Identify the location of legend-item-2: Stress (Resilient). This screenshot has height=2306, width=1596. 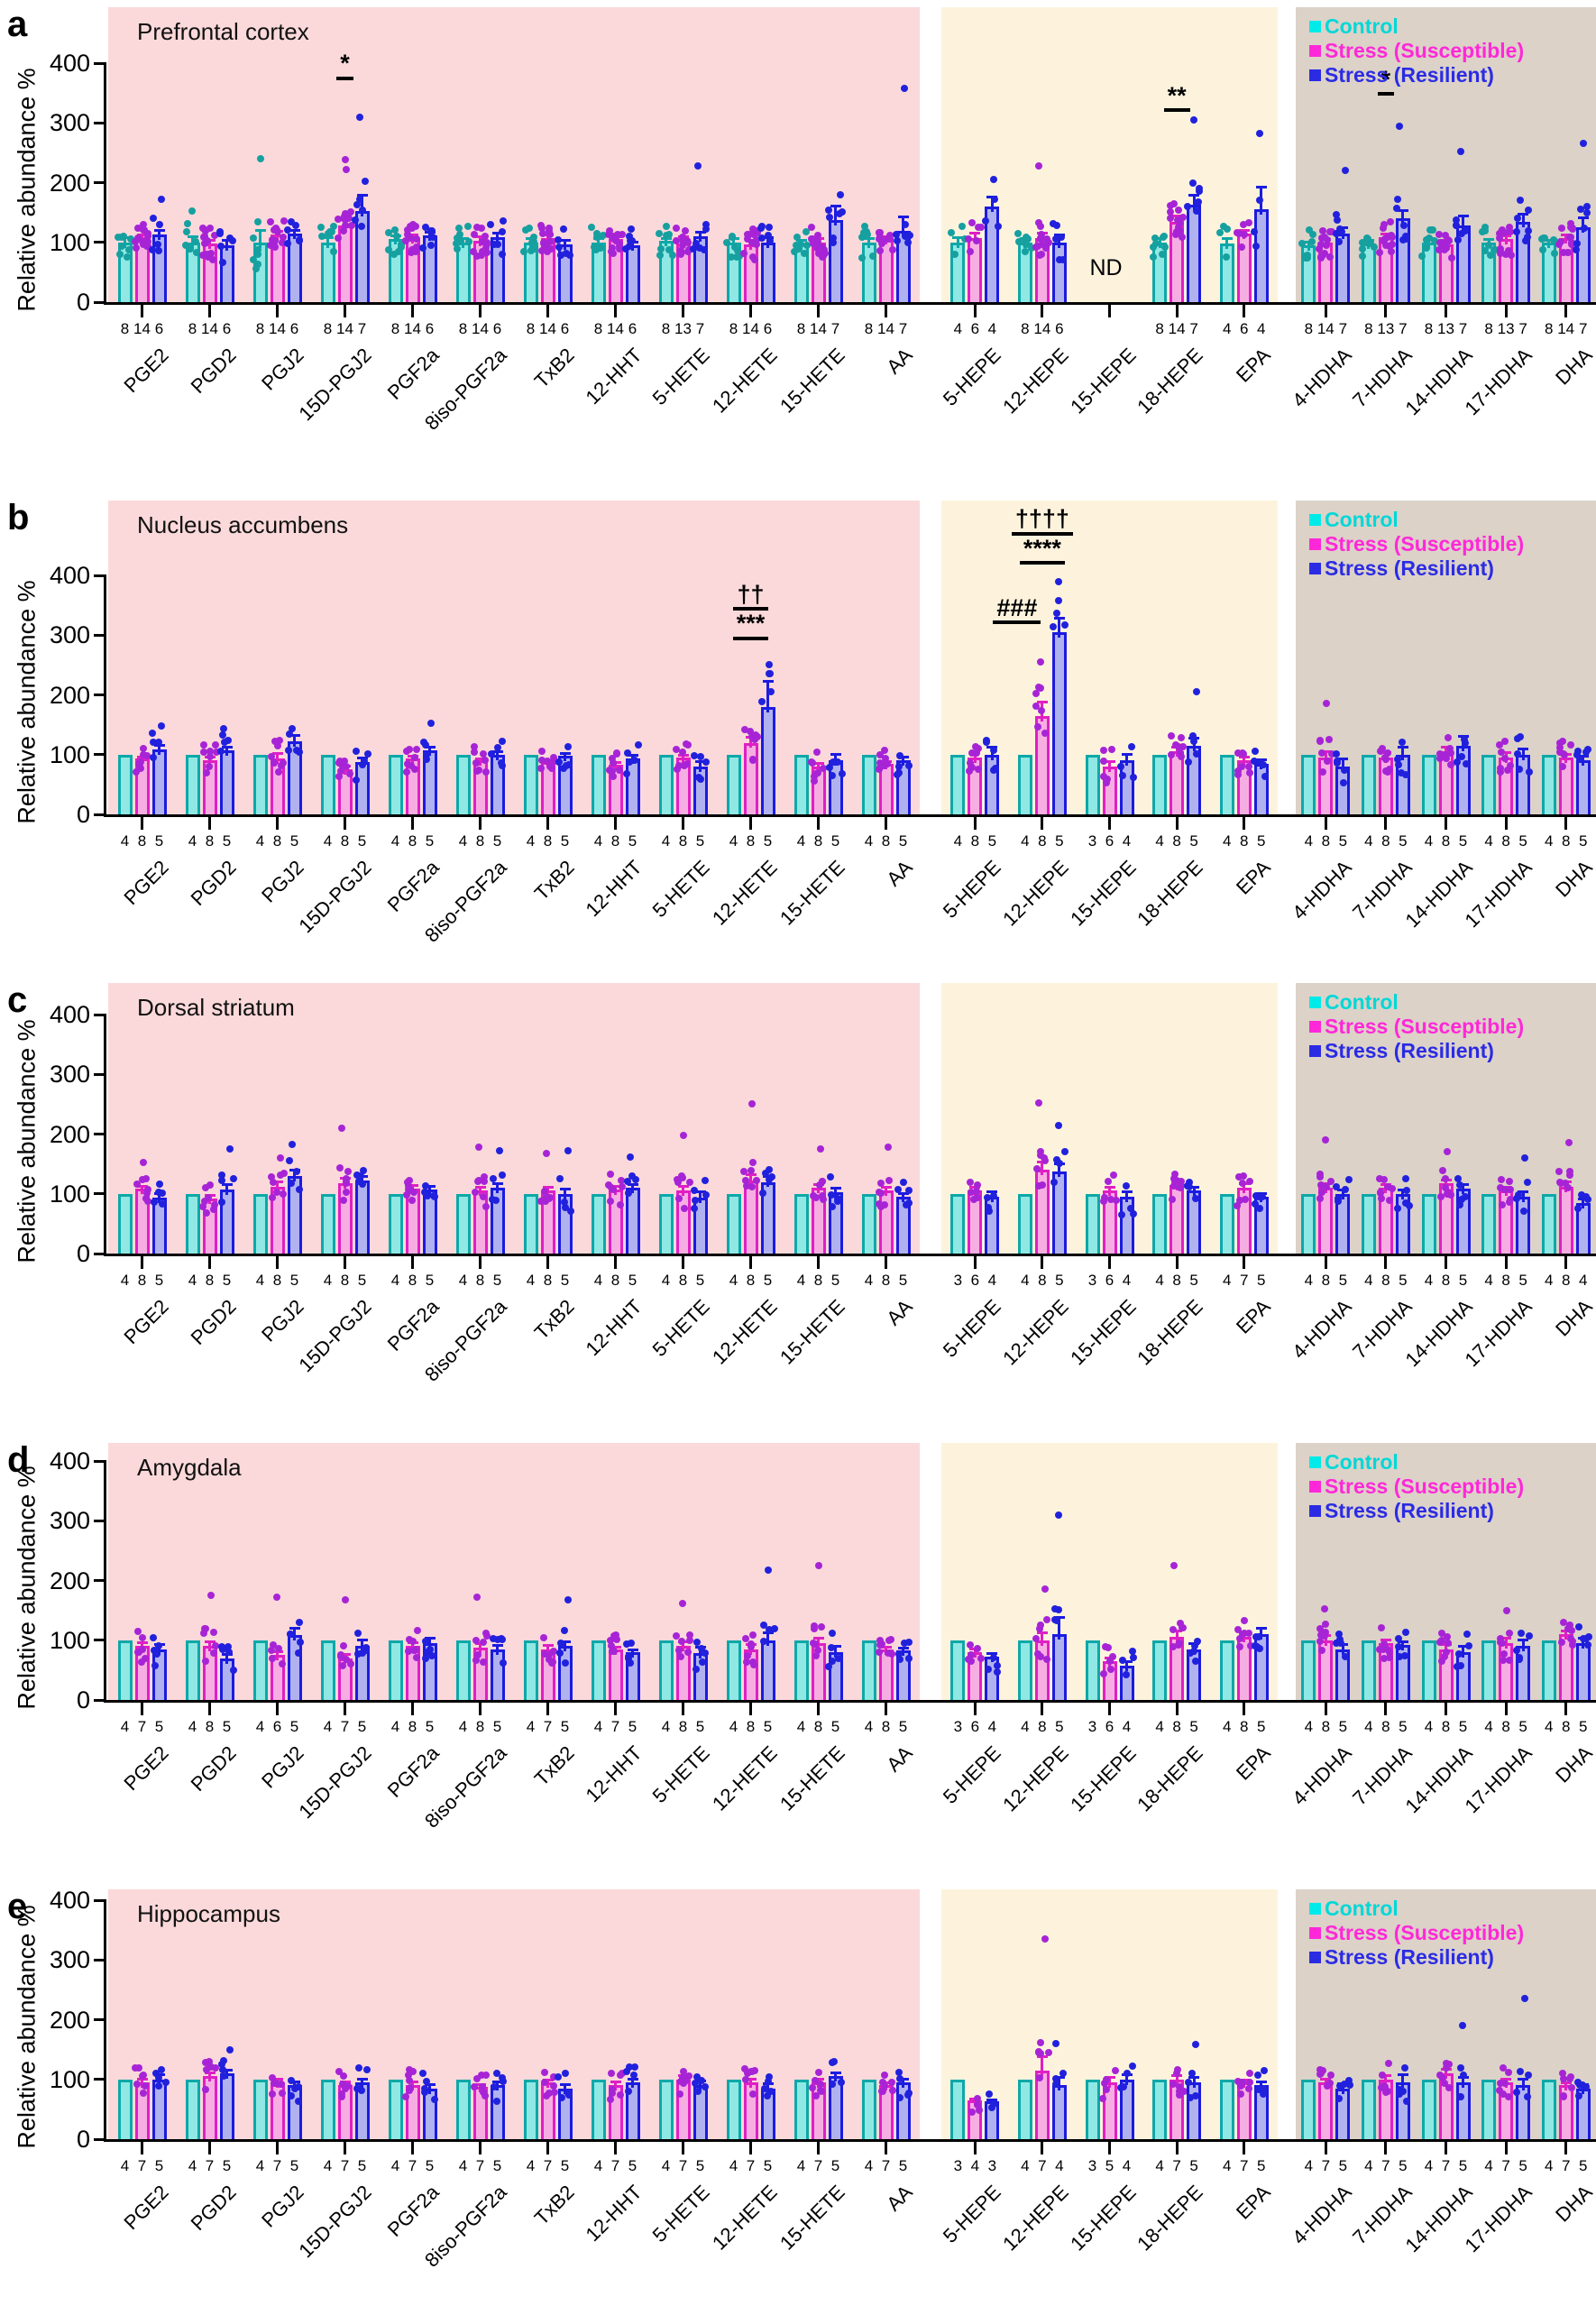
(1416, 1957).